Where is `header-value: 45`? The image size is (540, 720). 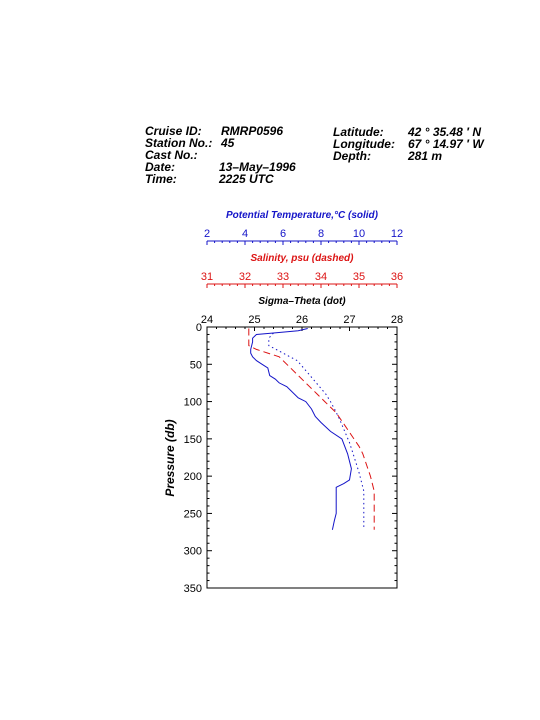 header-value: 45 is located at coordinates (227, 143).